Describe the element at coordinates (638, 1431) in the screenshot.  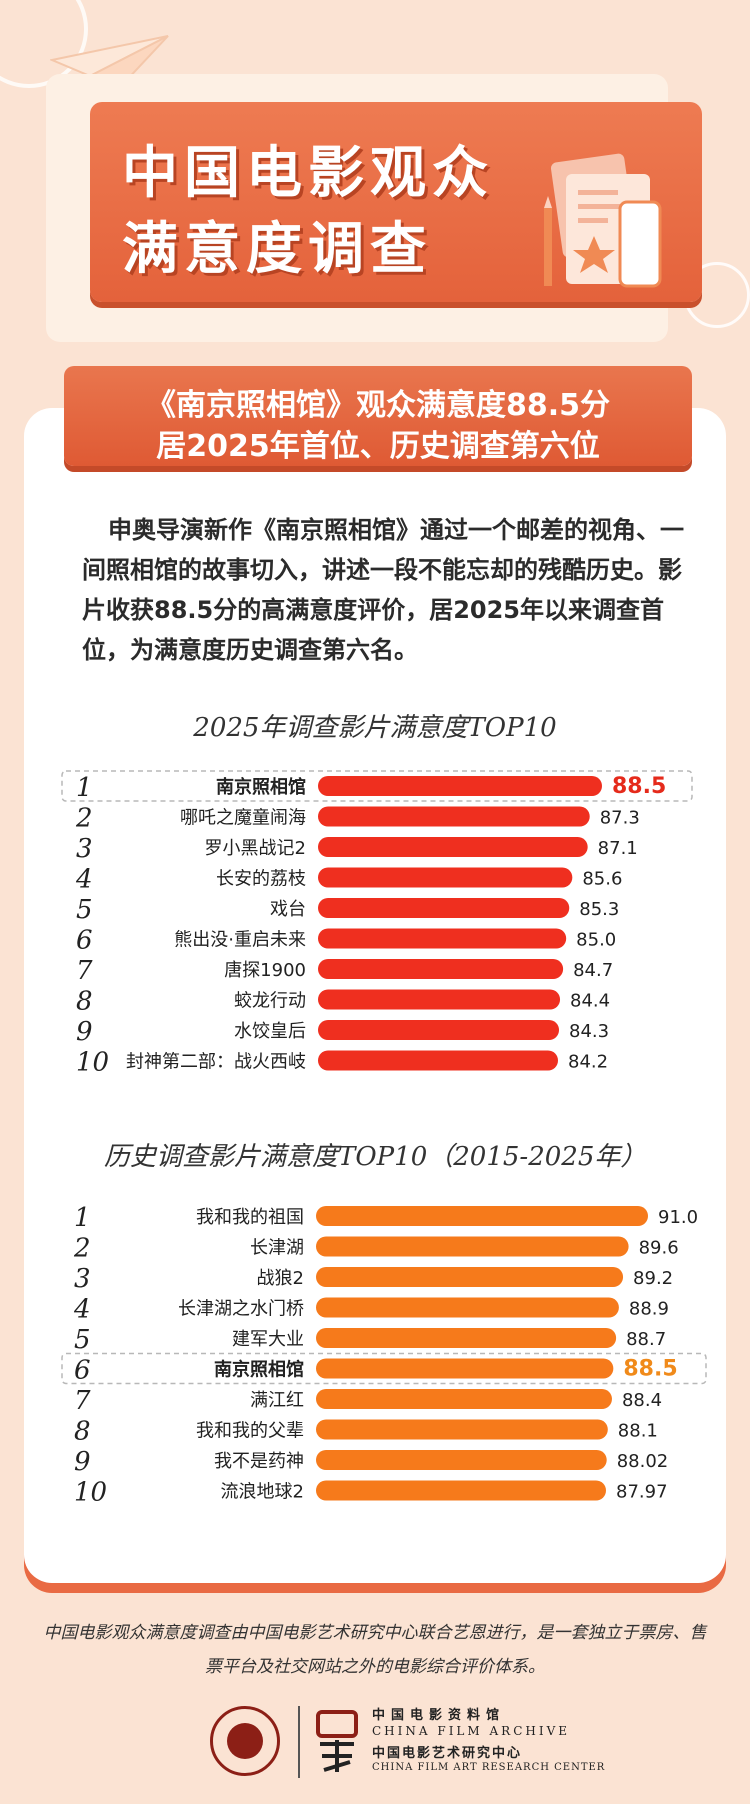
I see `data-label: 88.1` at that location.